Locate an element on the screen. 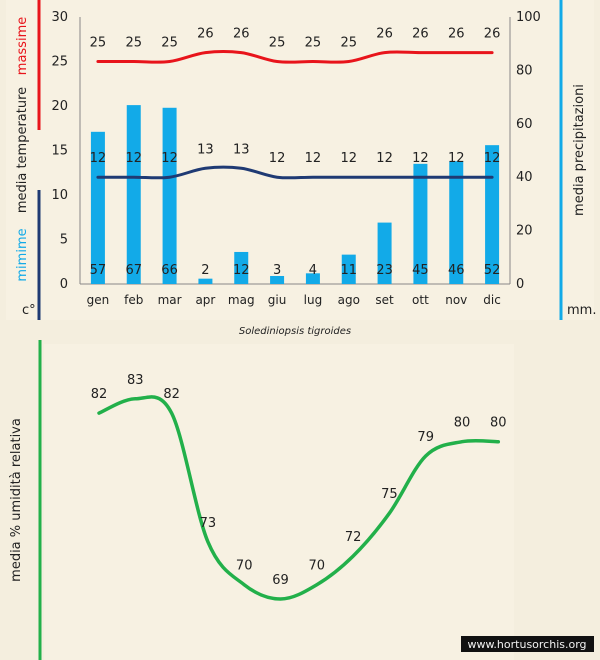 This screenshot has width=600, height=660. month-tick-label: mag is located at coordinates (241, 300).